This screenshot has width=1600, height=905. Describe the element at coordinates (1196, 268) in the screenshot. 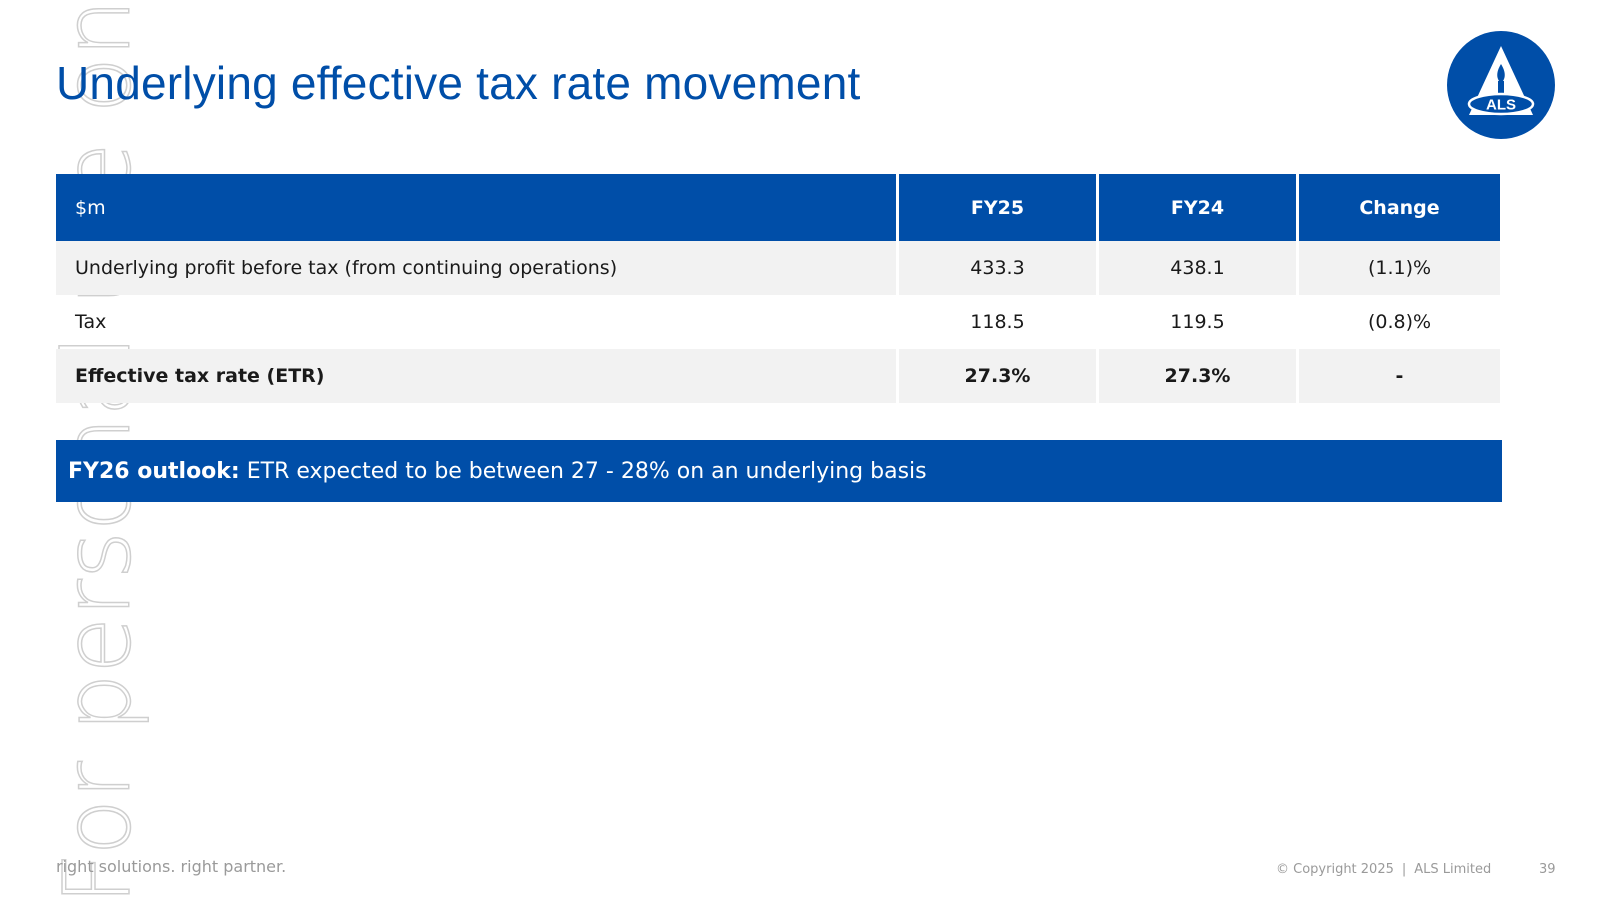

I see `cell-fy24: 438.1` at that location.